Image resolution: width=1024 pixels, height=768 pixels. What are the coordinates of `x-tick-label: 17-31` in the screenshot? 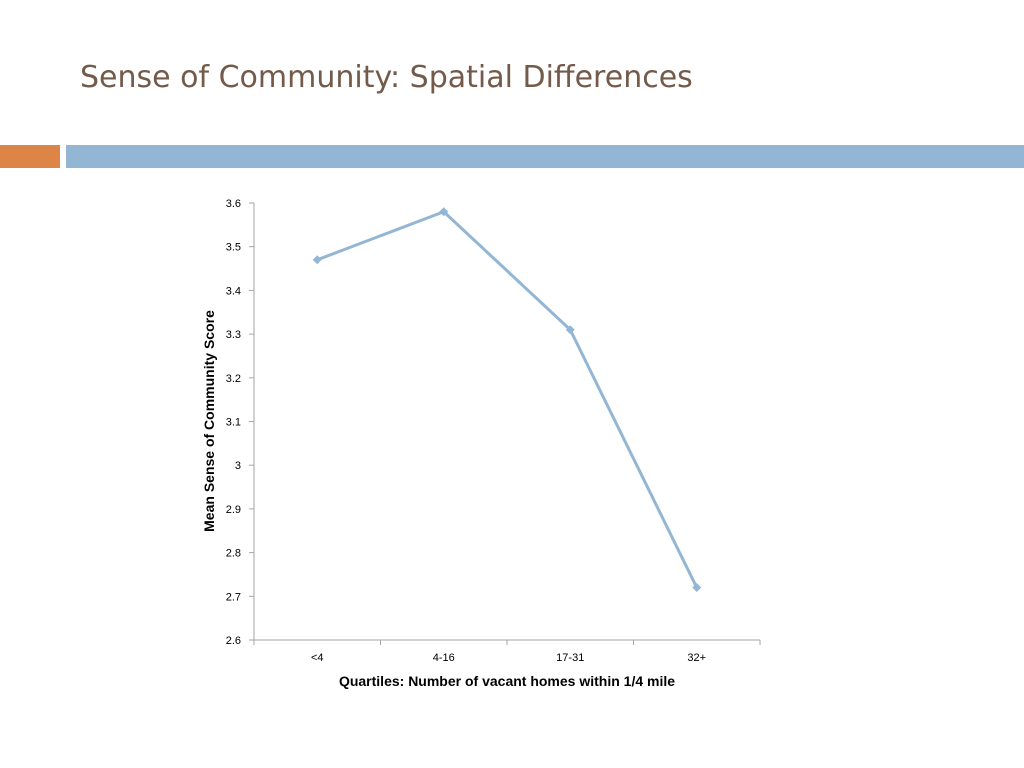 It's located at (570, 658).